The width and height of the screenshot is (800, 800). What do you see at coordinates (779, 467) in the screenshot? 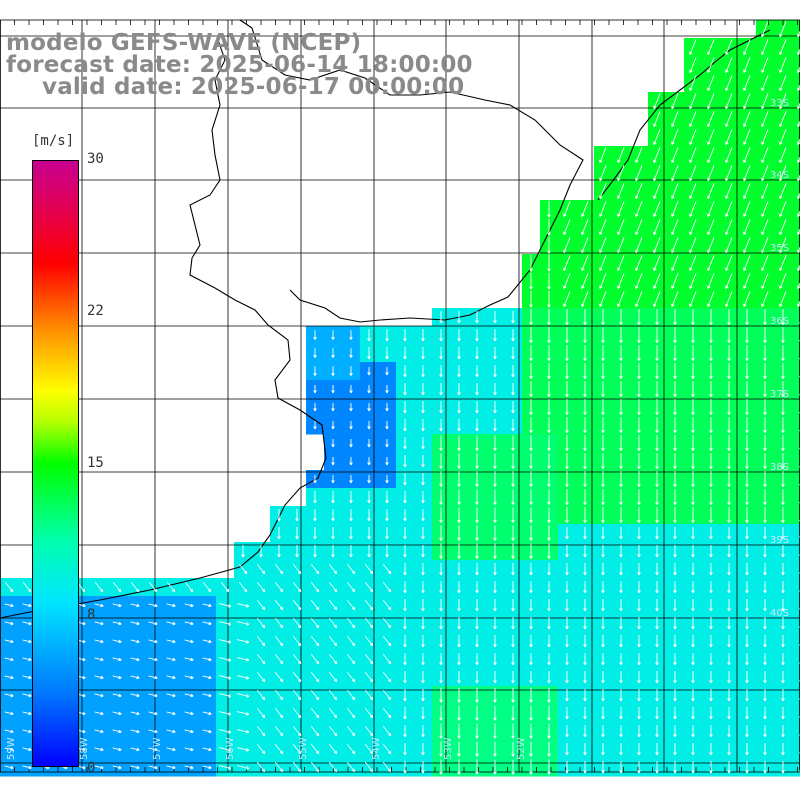
I see `latitude-label: 38S` at bounding box center [779, 467].